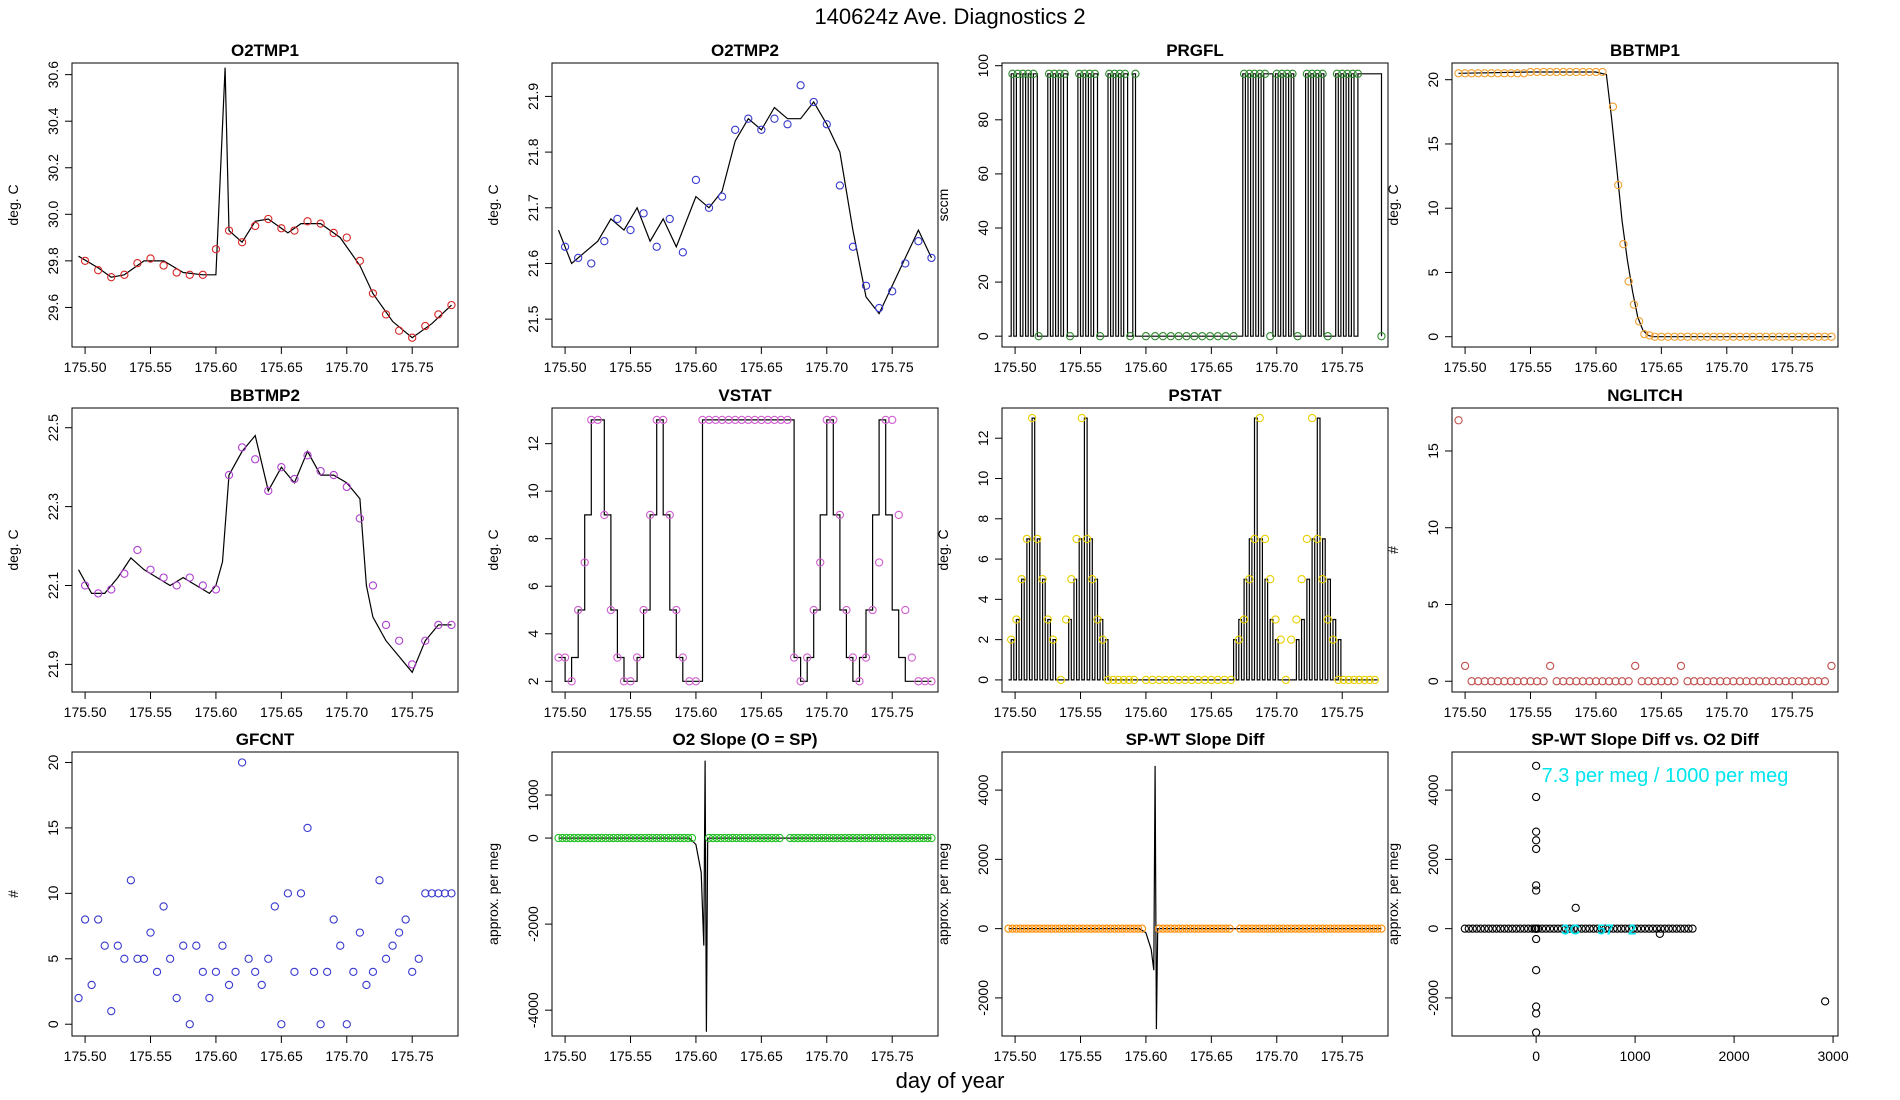 Image resolution: width=1900 pixels, height=1100 pixels. I want to click on plot-area, so click(265, 893).